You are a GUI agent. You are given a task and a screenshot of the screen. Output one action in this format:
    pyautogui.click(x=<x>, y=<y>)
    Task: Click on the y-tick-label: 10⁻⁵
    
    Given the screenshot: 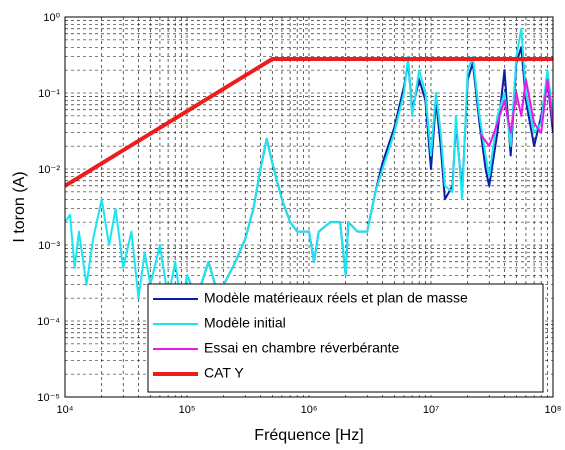 What is the action you would take?
    pyautogui.click(x=48, y=398)
    